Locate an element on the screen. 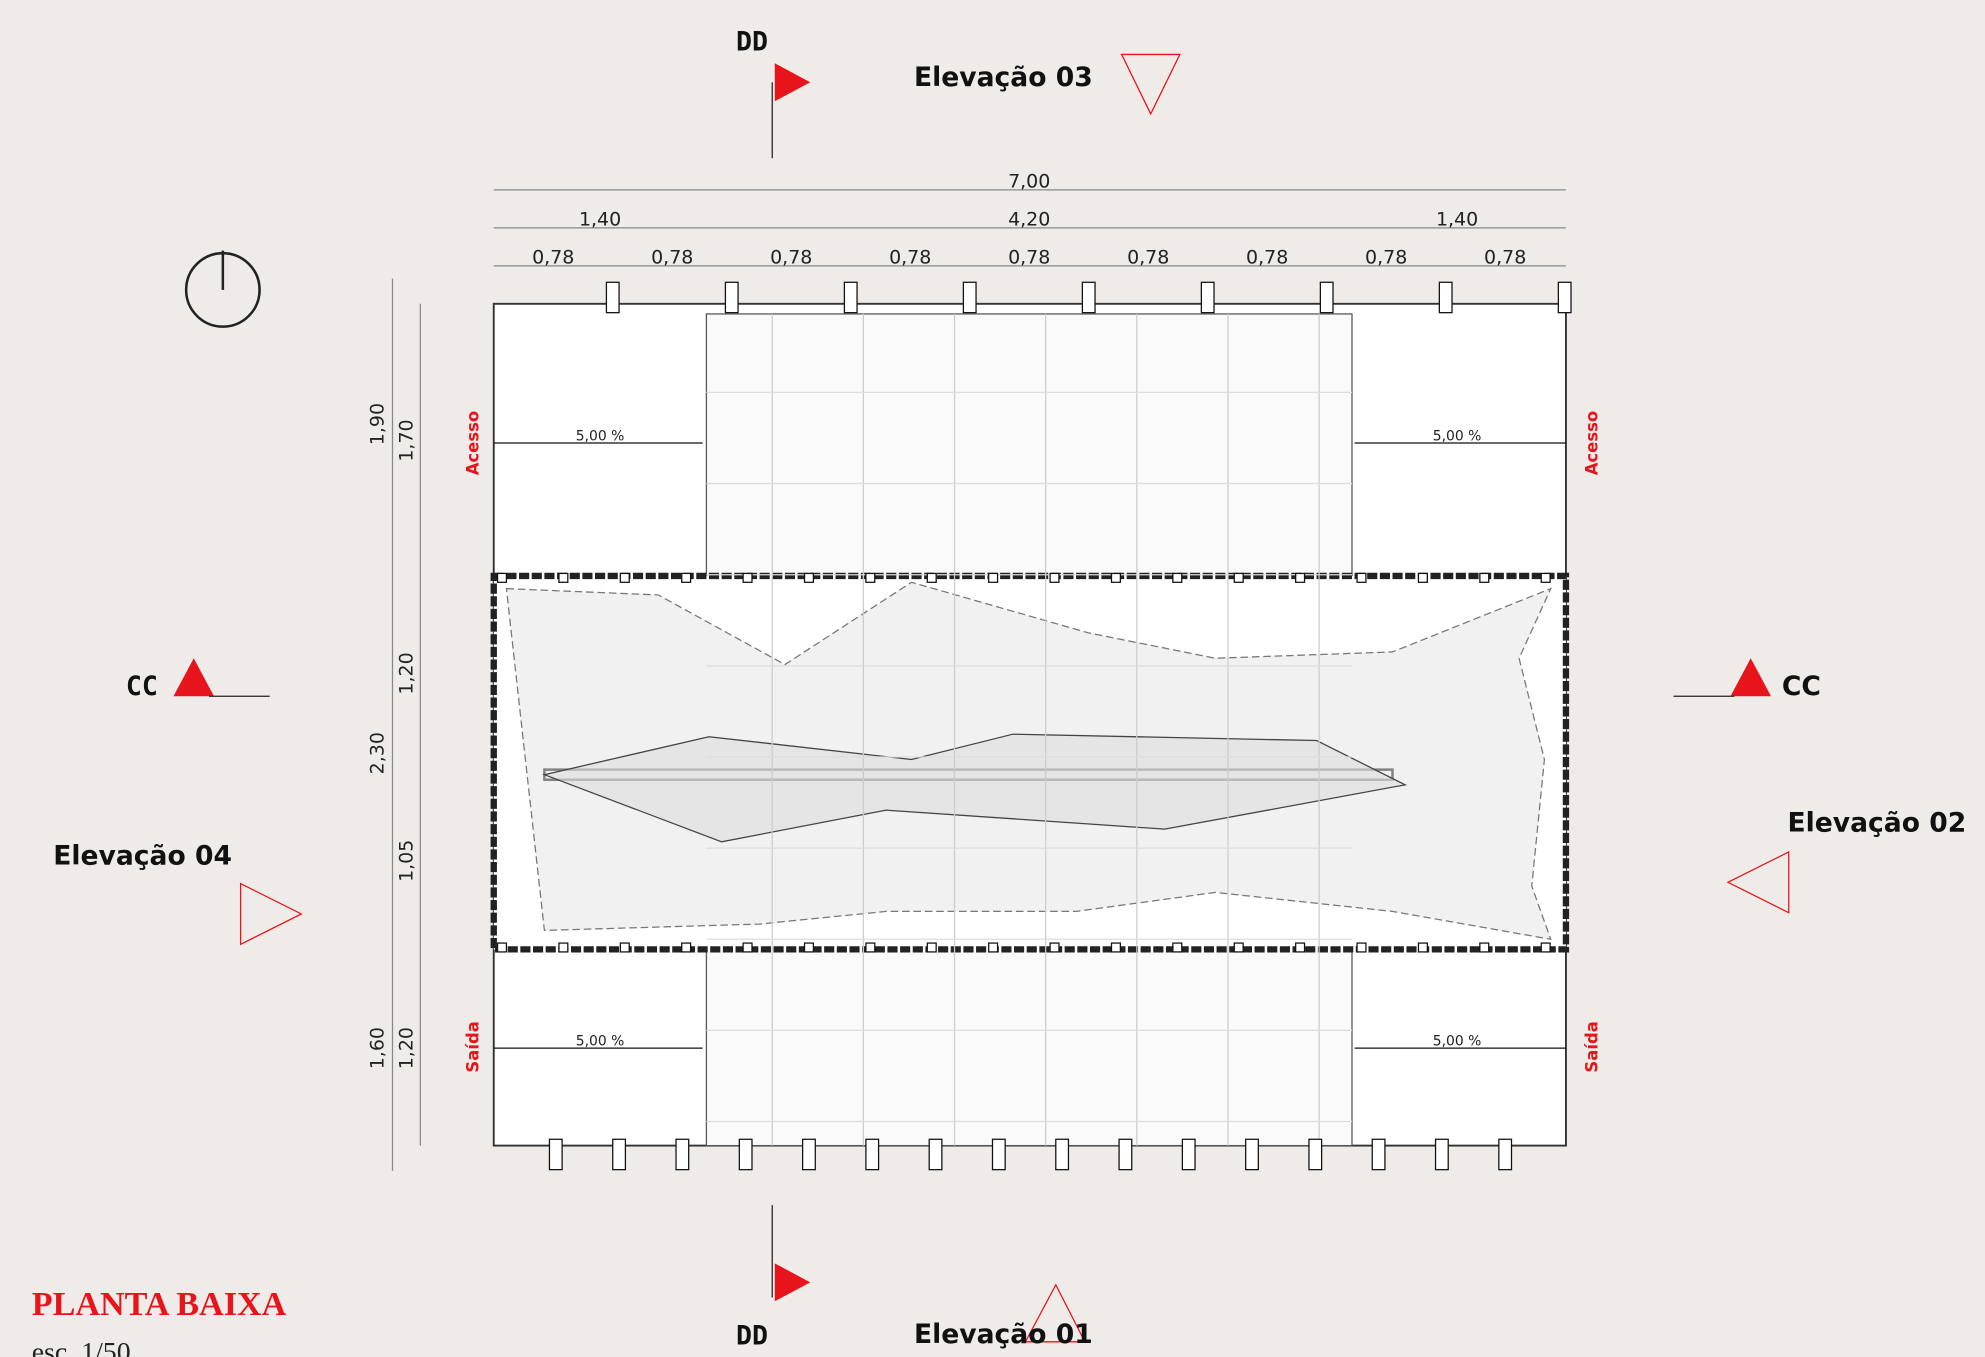 The image size is (1985, 1357). dimension: 4,20 is located at coordinates (1029, 219).